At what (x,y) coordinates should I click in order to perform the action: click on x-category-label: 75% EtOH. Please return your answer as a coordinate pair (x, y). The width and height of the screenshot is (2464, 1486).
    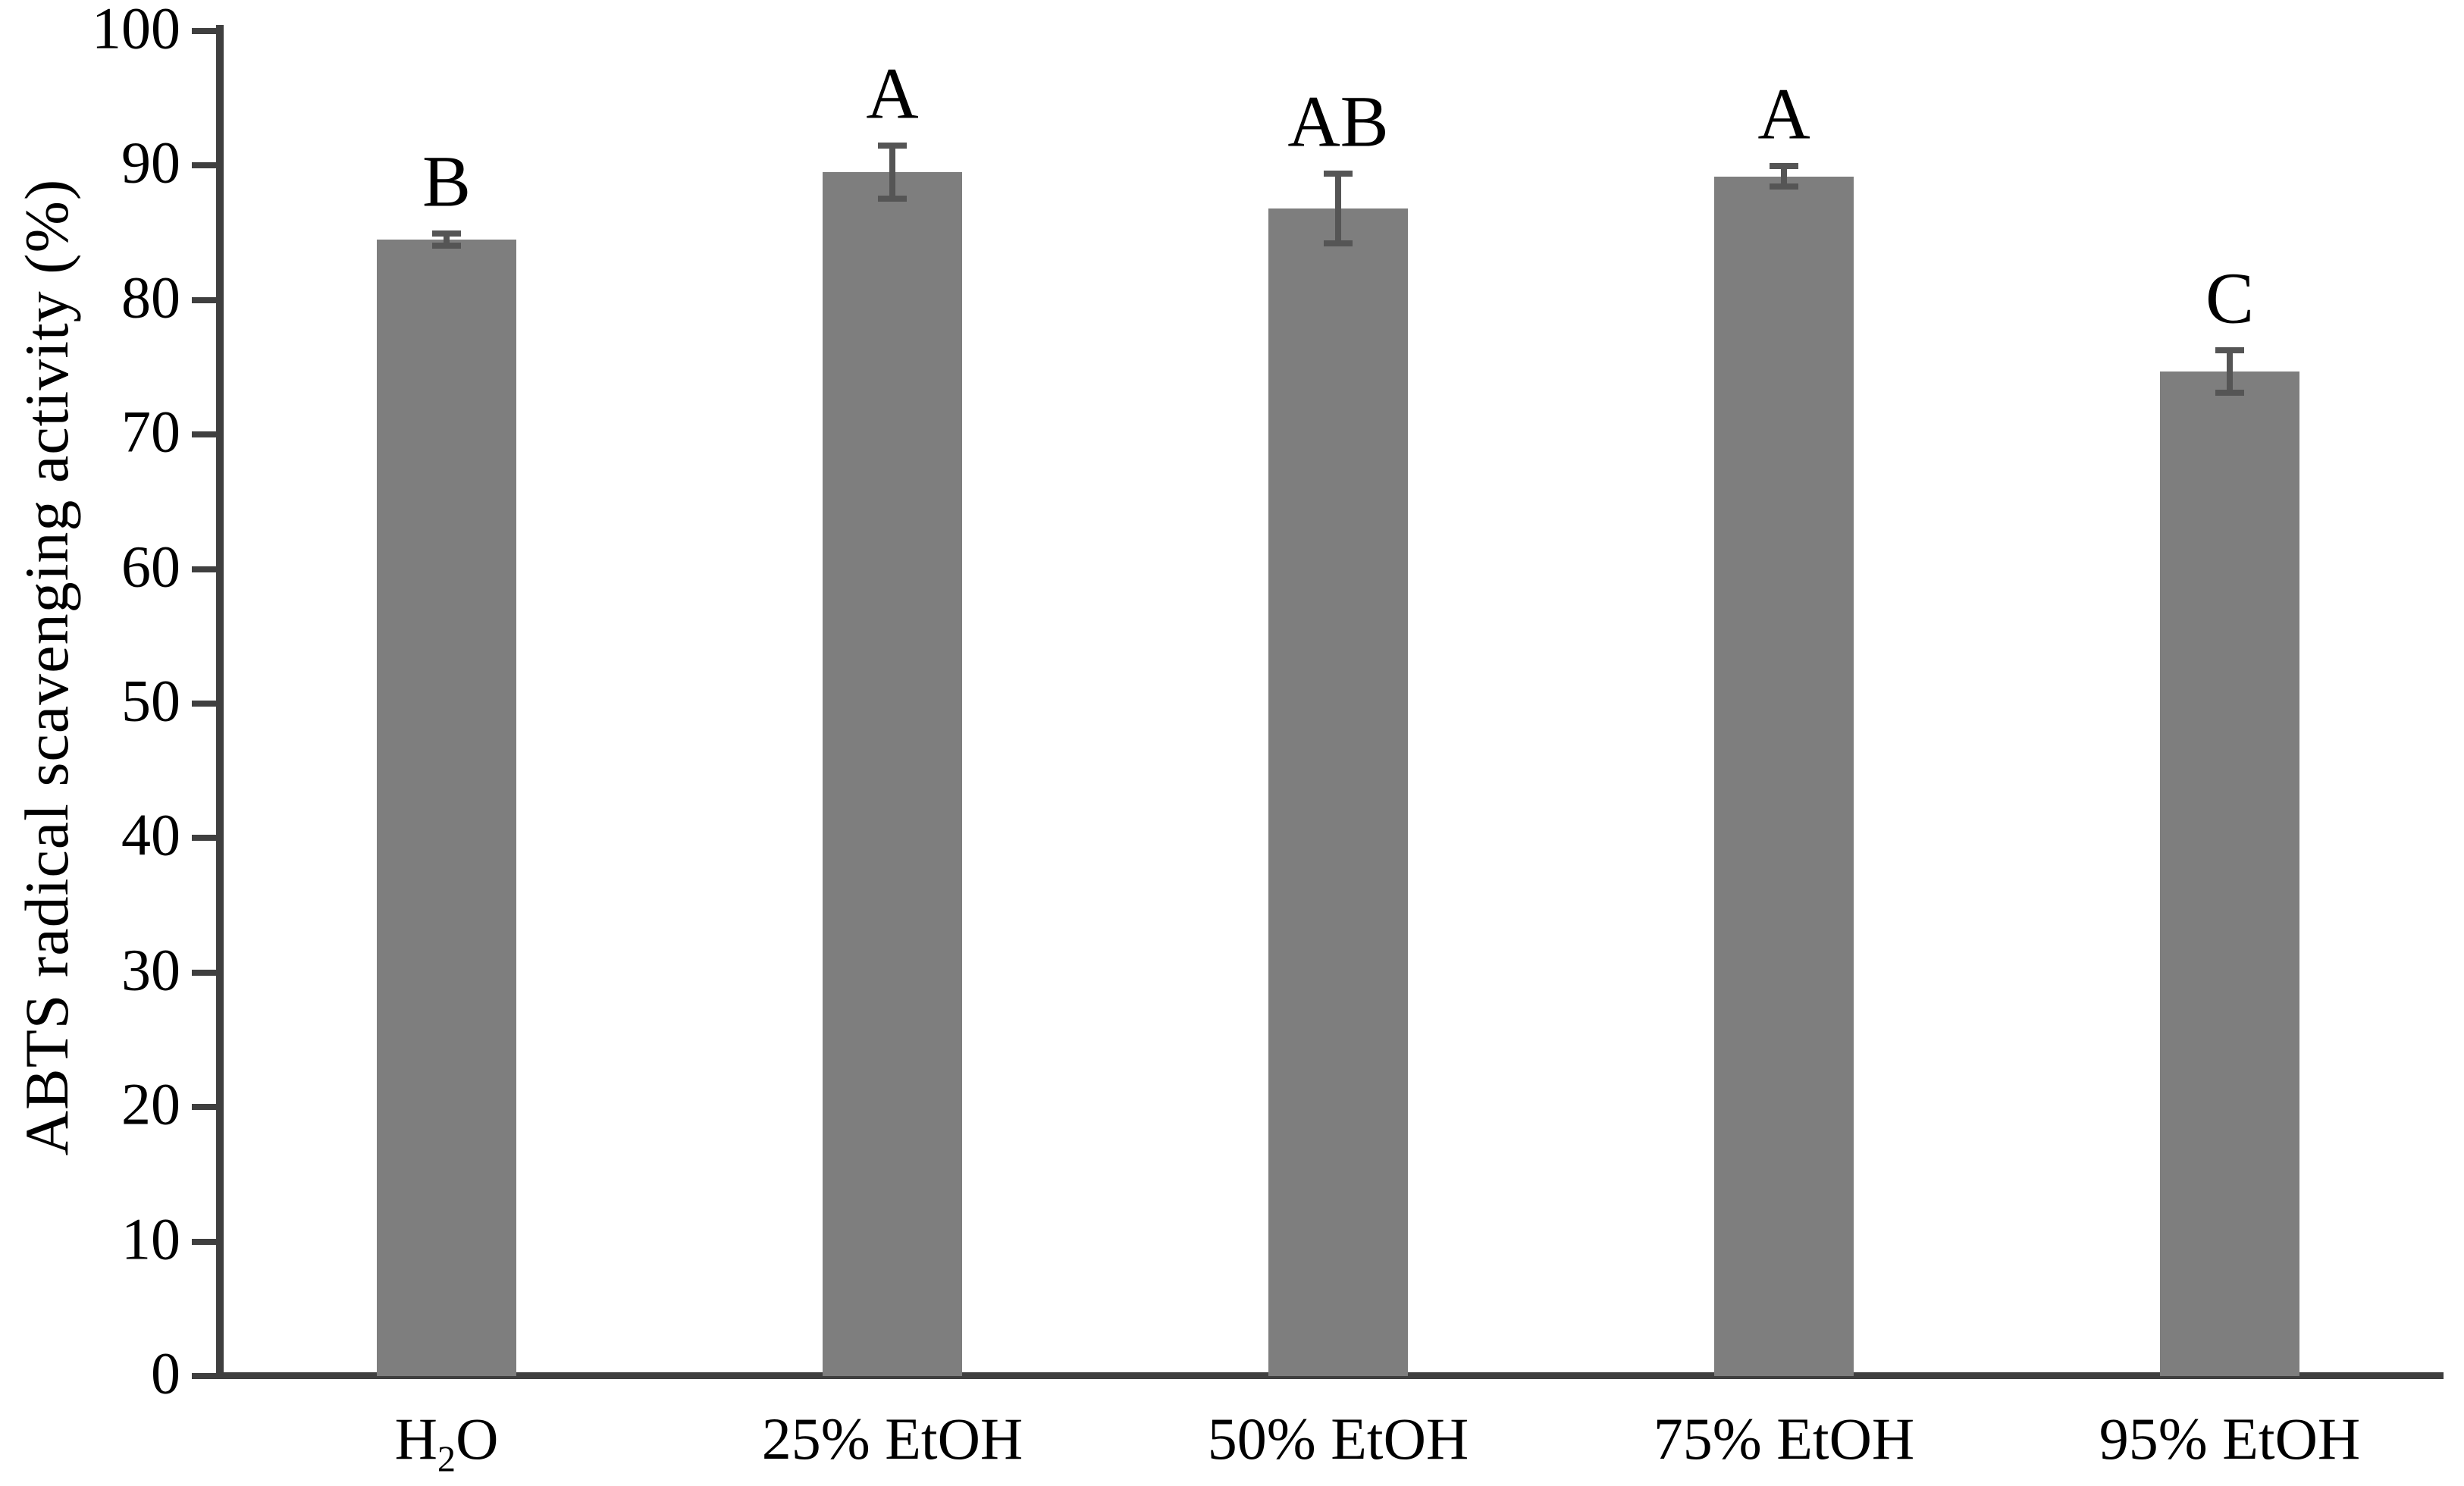
    Looking at the image, I should click on (1784, 1439).